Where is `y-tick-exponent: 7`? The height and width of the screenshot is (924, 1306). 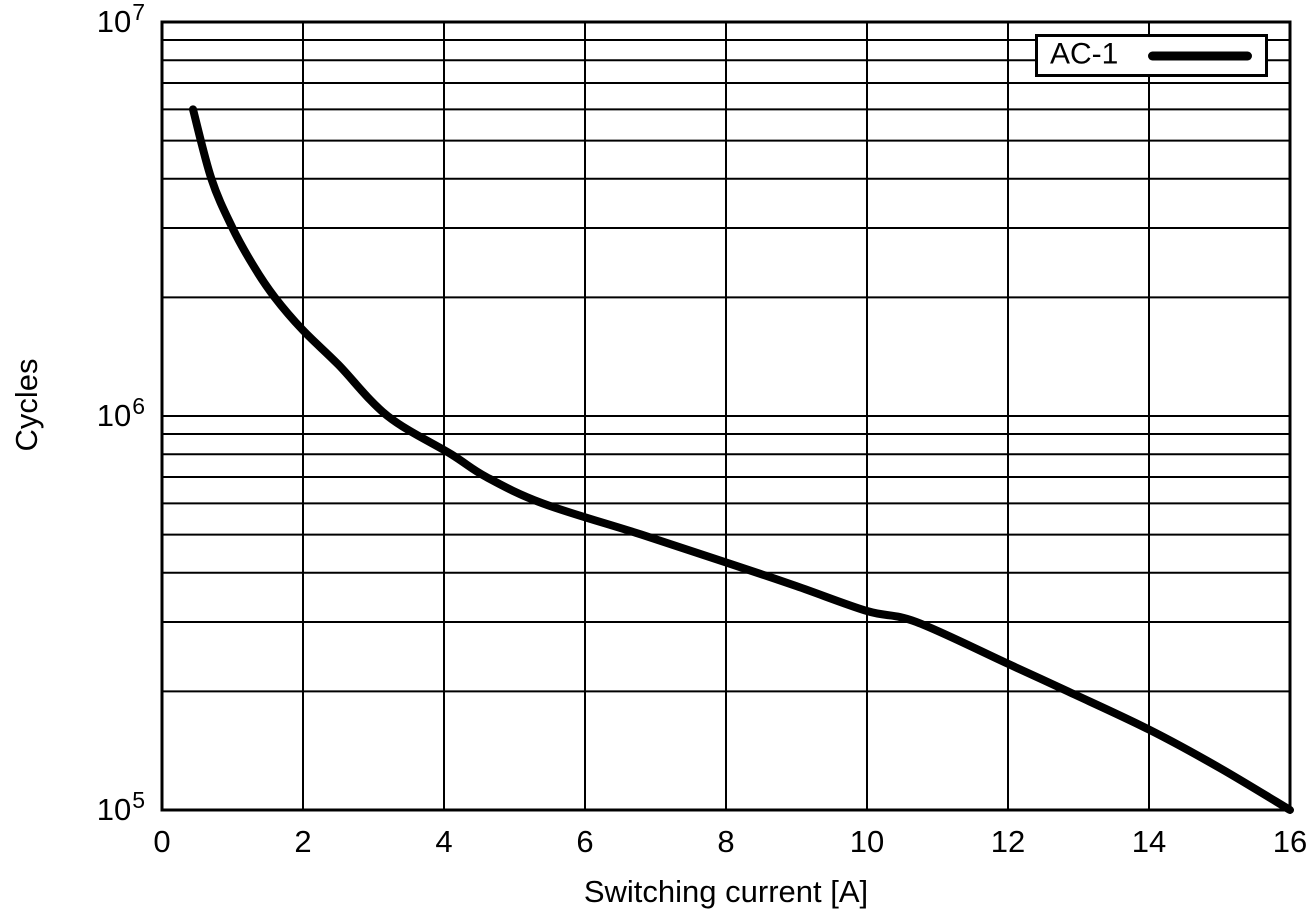 y-tick-exponent: 7 is located at coordinates (138, 12).